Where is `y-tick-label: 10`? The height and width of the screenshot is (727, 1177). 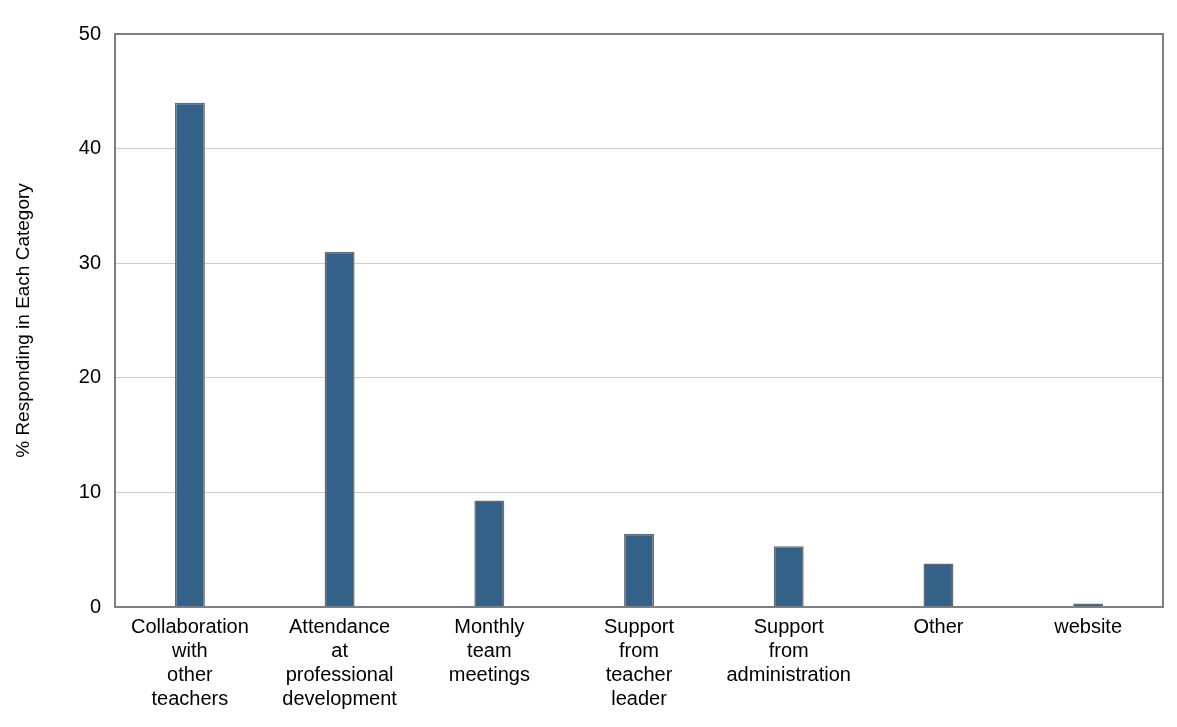 y-tick-label: 10 is located at coordinates (90, 490).